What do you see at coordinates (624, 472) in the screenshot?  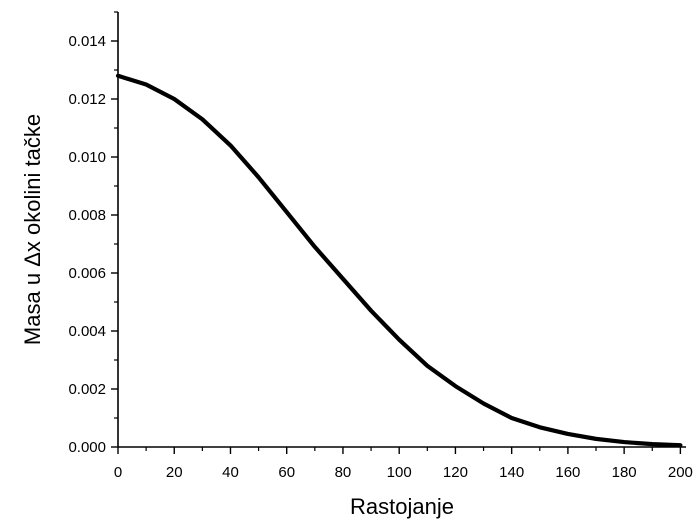 I see `x-tick-label: 180` at bounding box center [624, 472].